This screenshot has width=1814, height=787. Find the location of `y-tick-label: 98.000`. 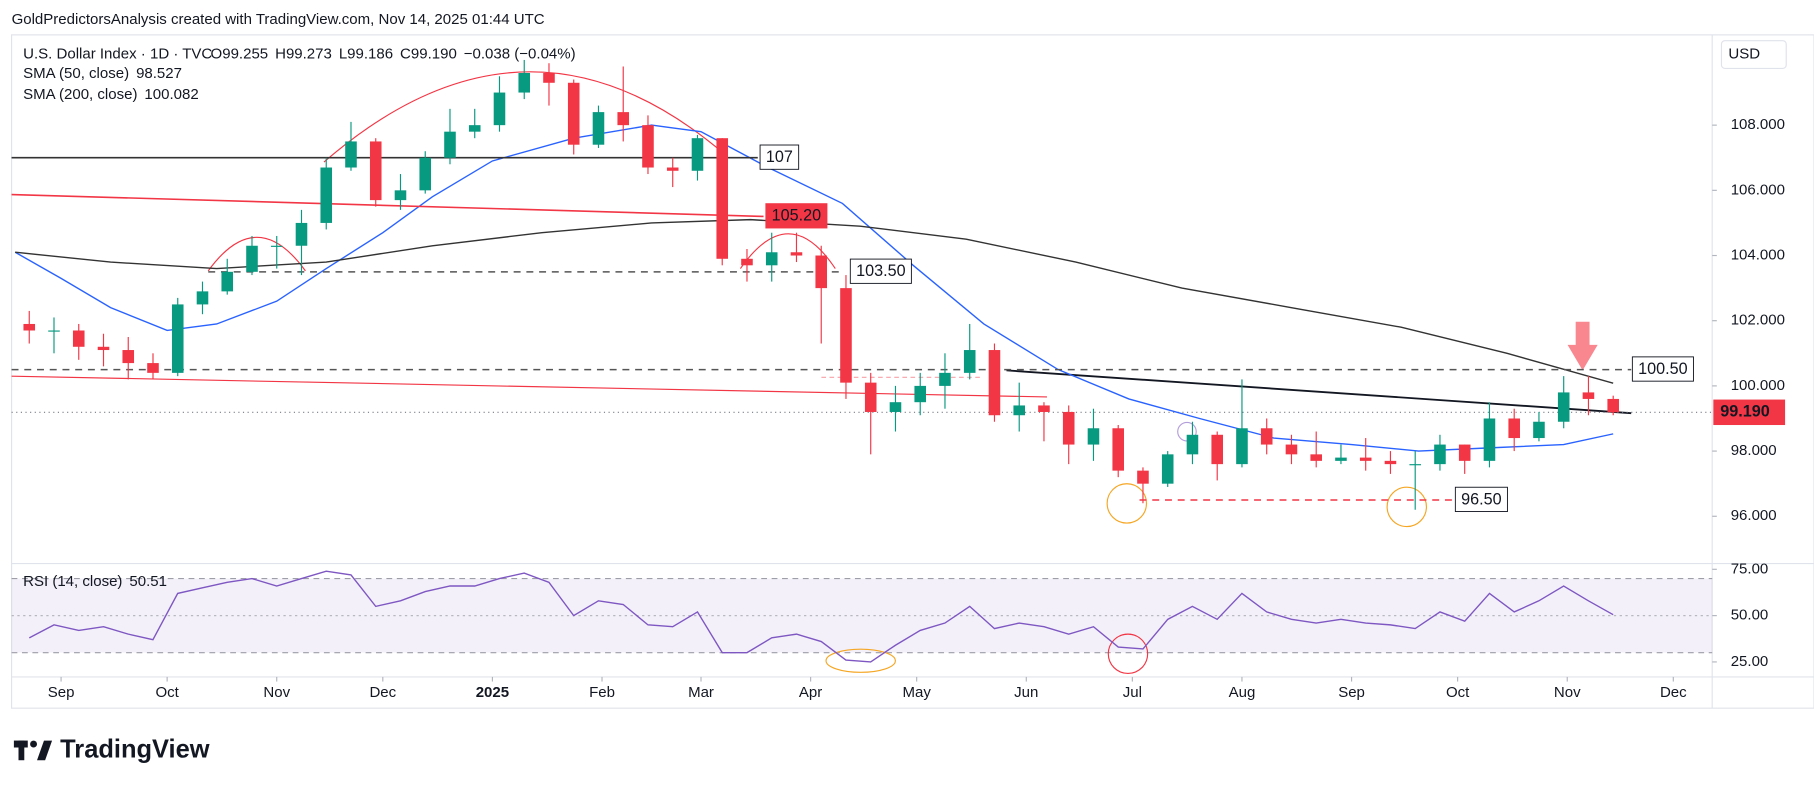

y-tick-label: 98.000 is located at coordinates (1754, 450).